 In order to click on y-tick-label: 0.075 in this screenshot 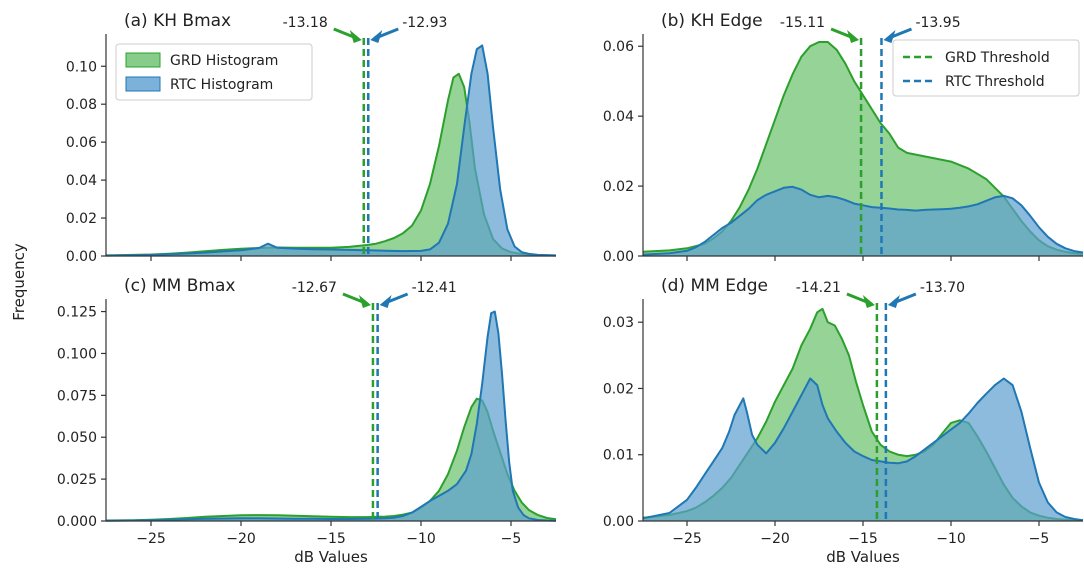, I will do `click(77, 396)`.